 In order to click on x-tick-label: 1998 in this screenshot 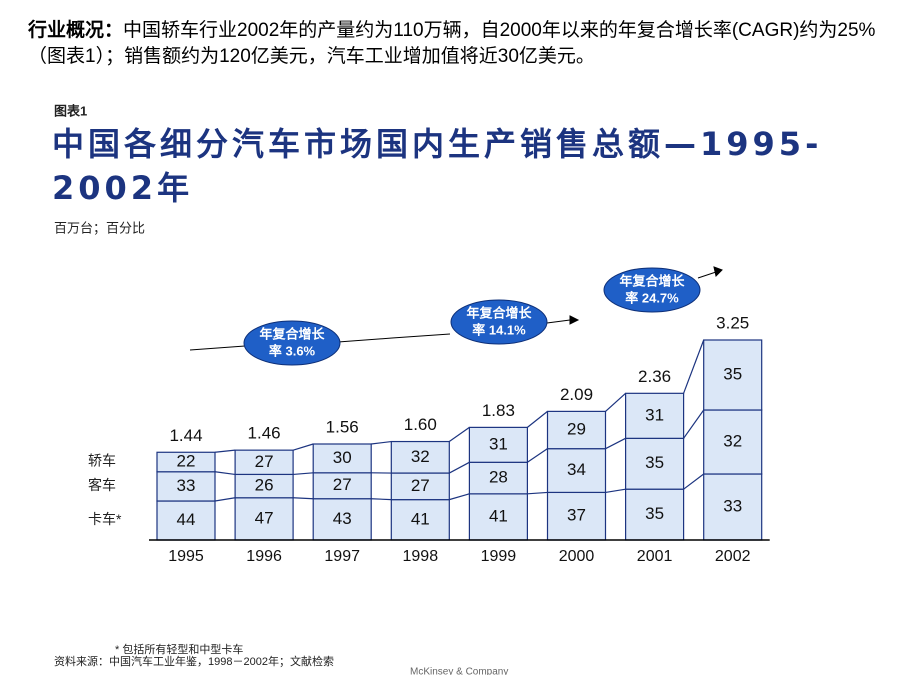, I will do `click(421, 556)`.